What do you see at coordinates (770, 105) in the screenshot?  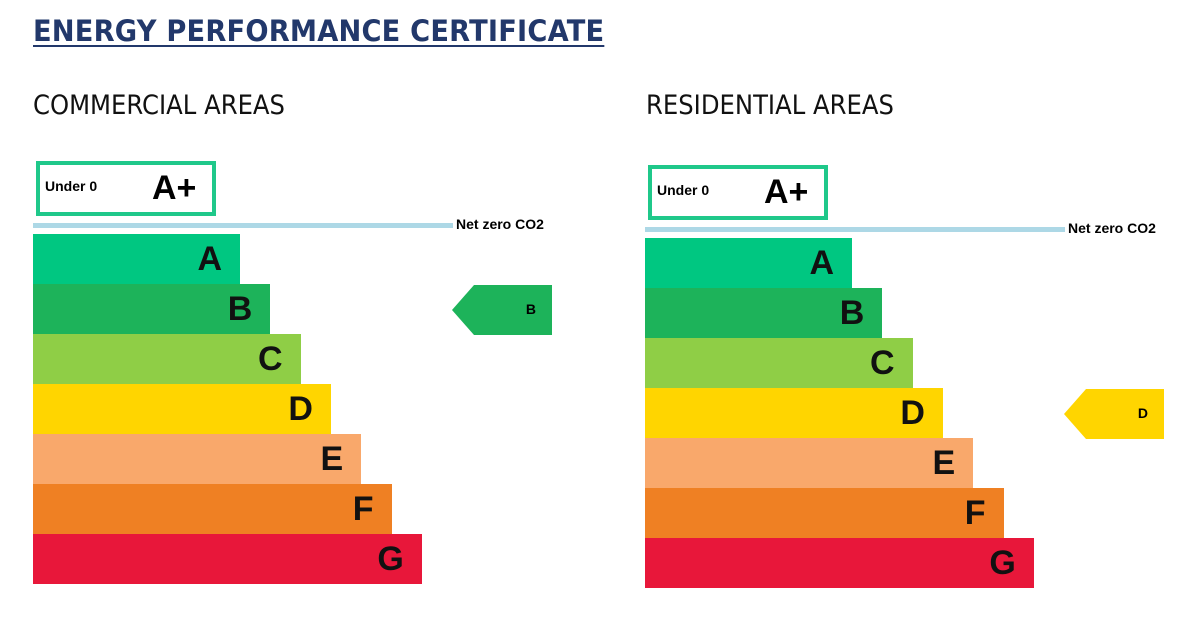 I see `residential-heading: RESIDENTIAL AREAS` at bounding box center [770, 105].